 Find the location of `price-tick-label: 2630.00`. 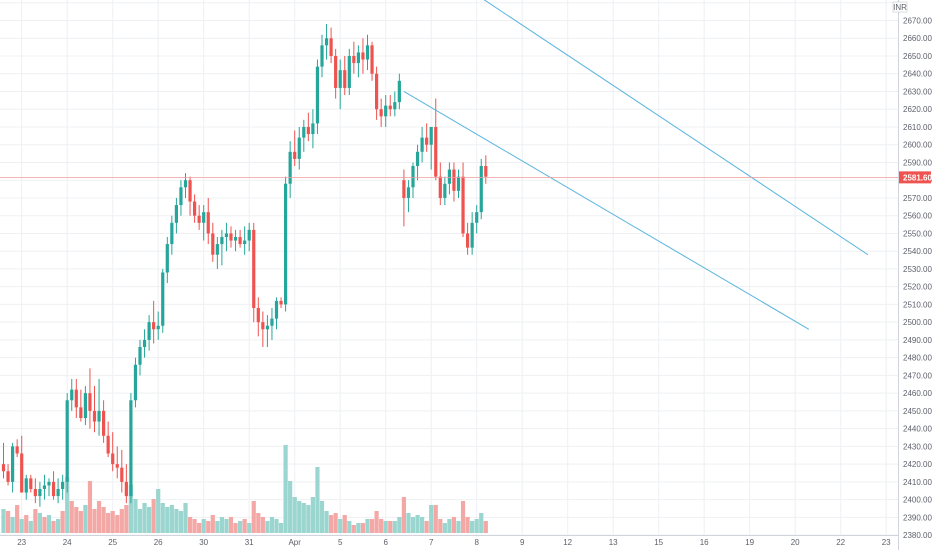

price-tick-label: 2630.00 is located at coordinates (917, 91).